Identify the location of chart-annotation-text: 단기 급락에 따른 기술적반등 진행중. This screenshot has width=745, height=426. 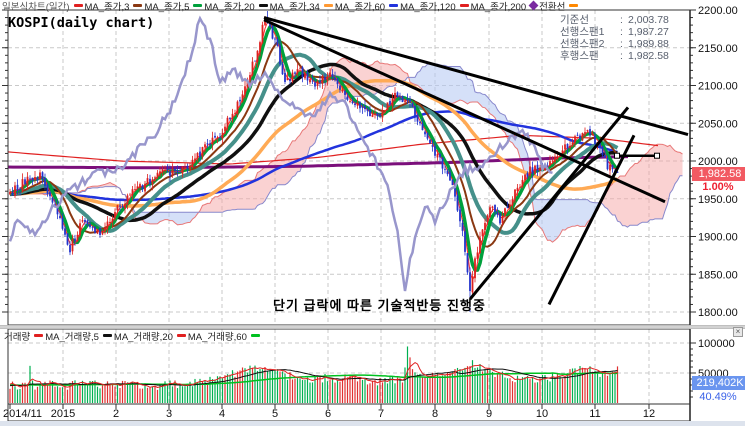
(379, 305).